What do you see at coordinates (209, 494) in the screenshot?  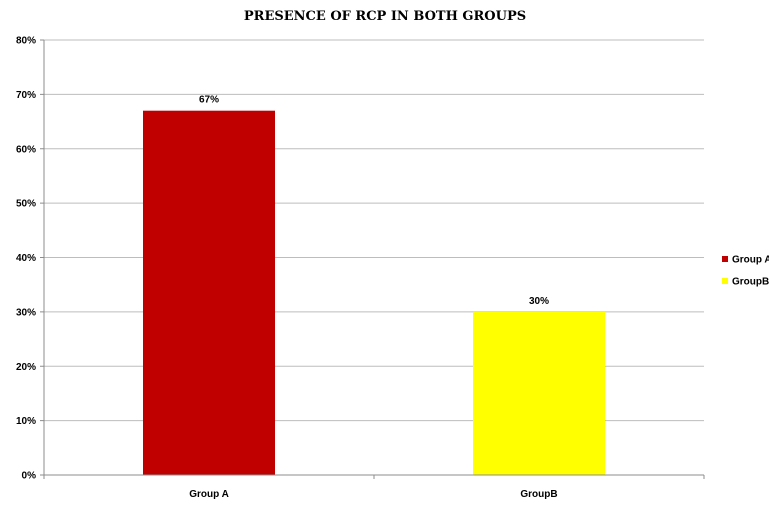 I see `x-tick-label: Group A` at bounding box center [209, 494].